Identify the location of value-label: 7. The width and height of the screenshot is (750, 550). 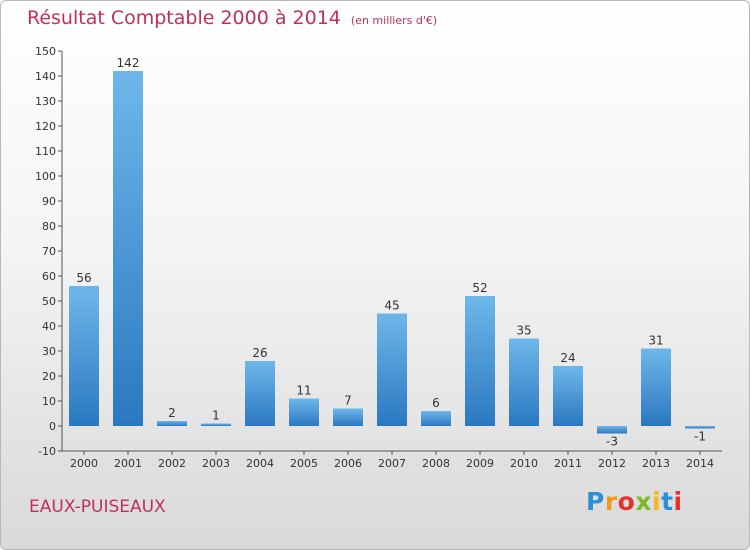
(348, 401).